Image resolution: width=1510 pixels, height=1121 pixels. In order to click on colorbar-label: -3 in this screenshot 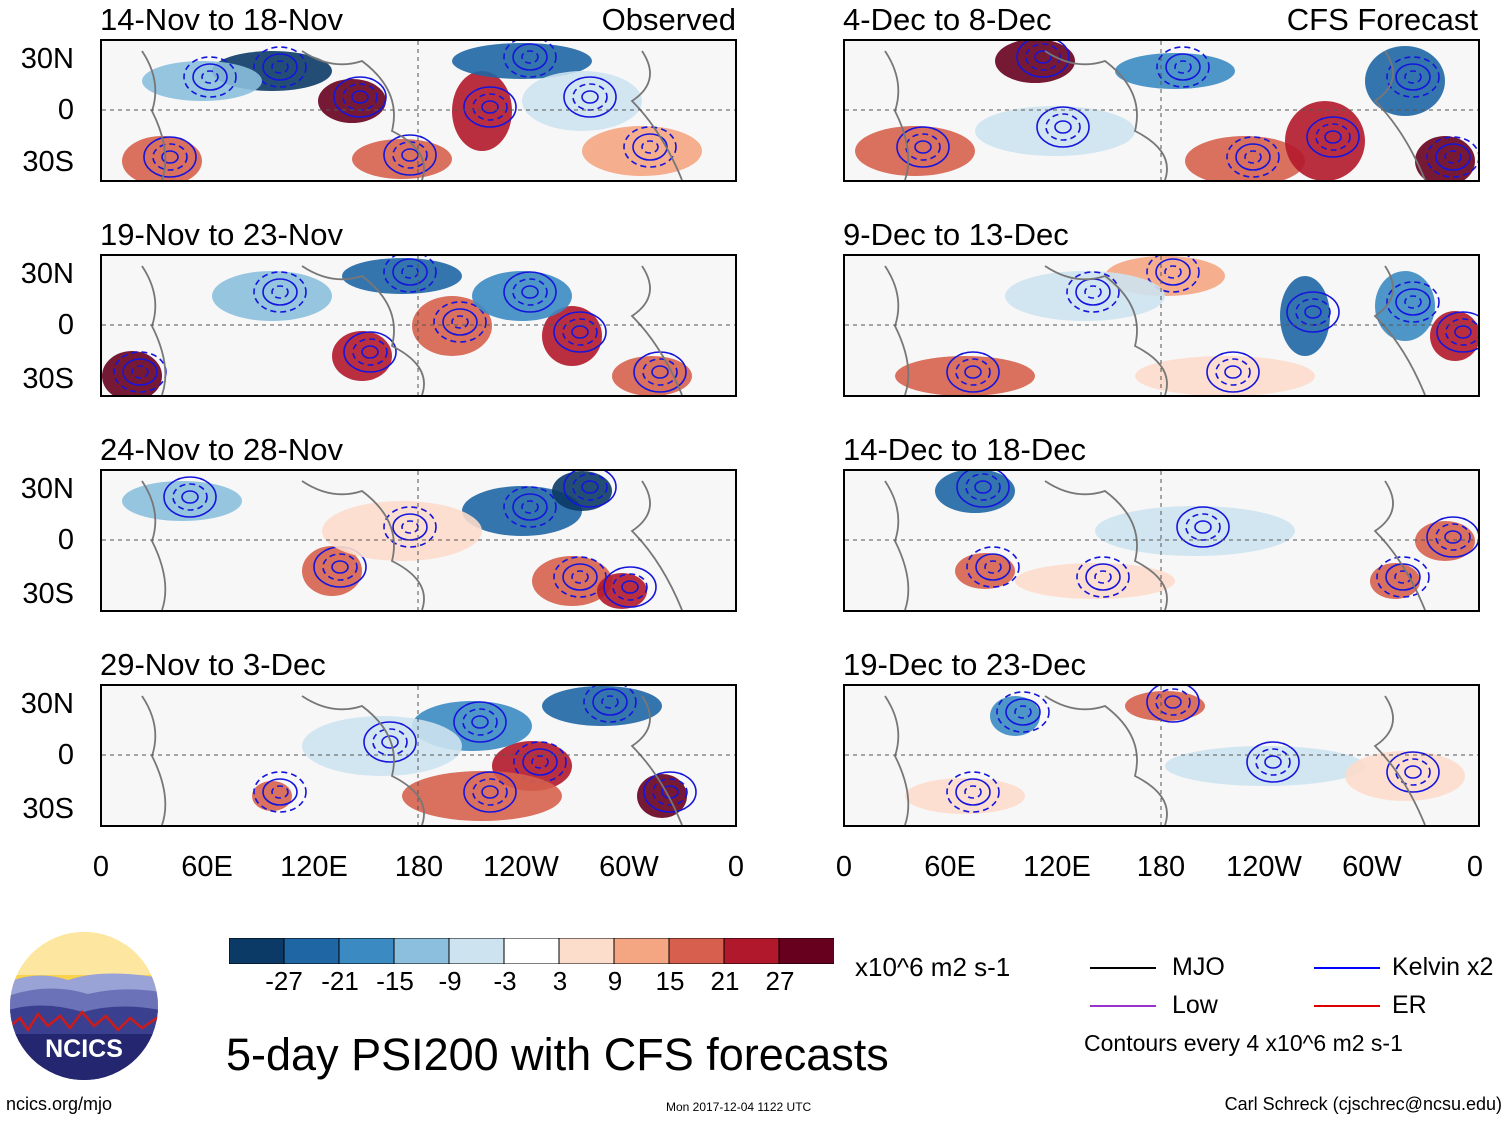, I will do `click(505, 981)`.